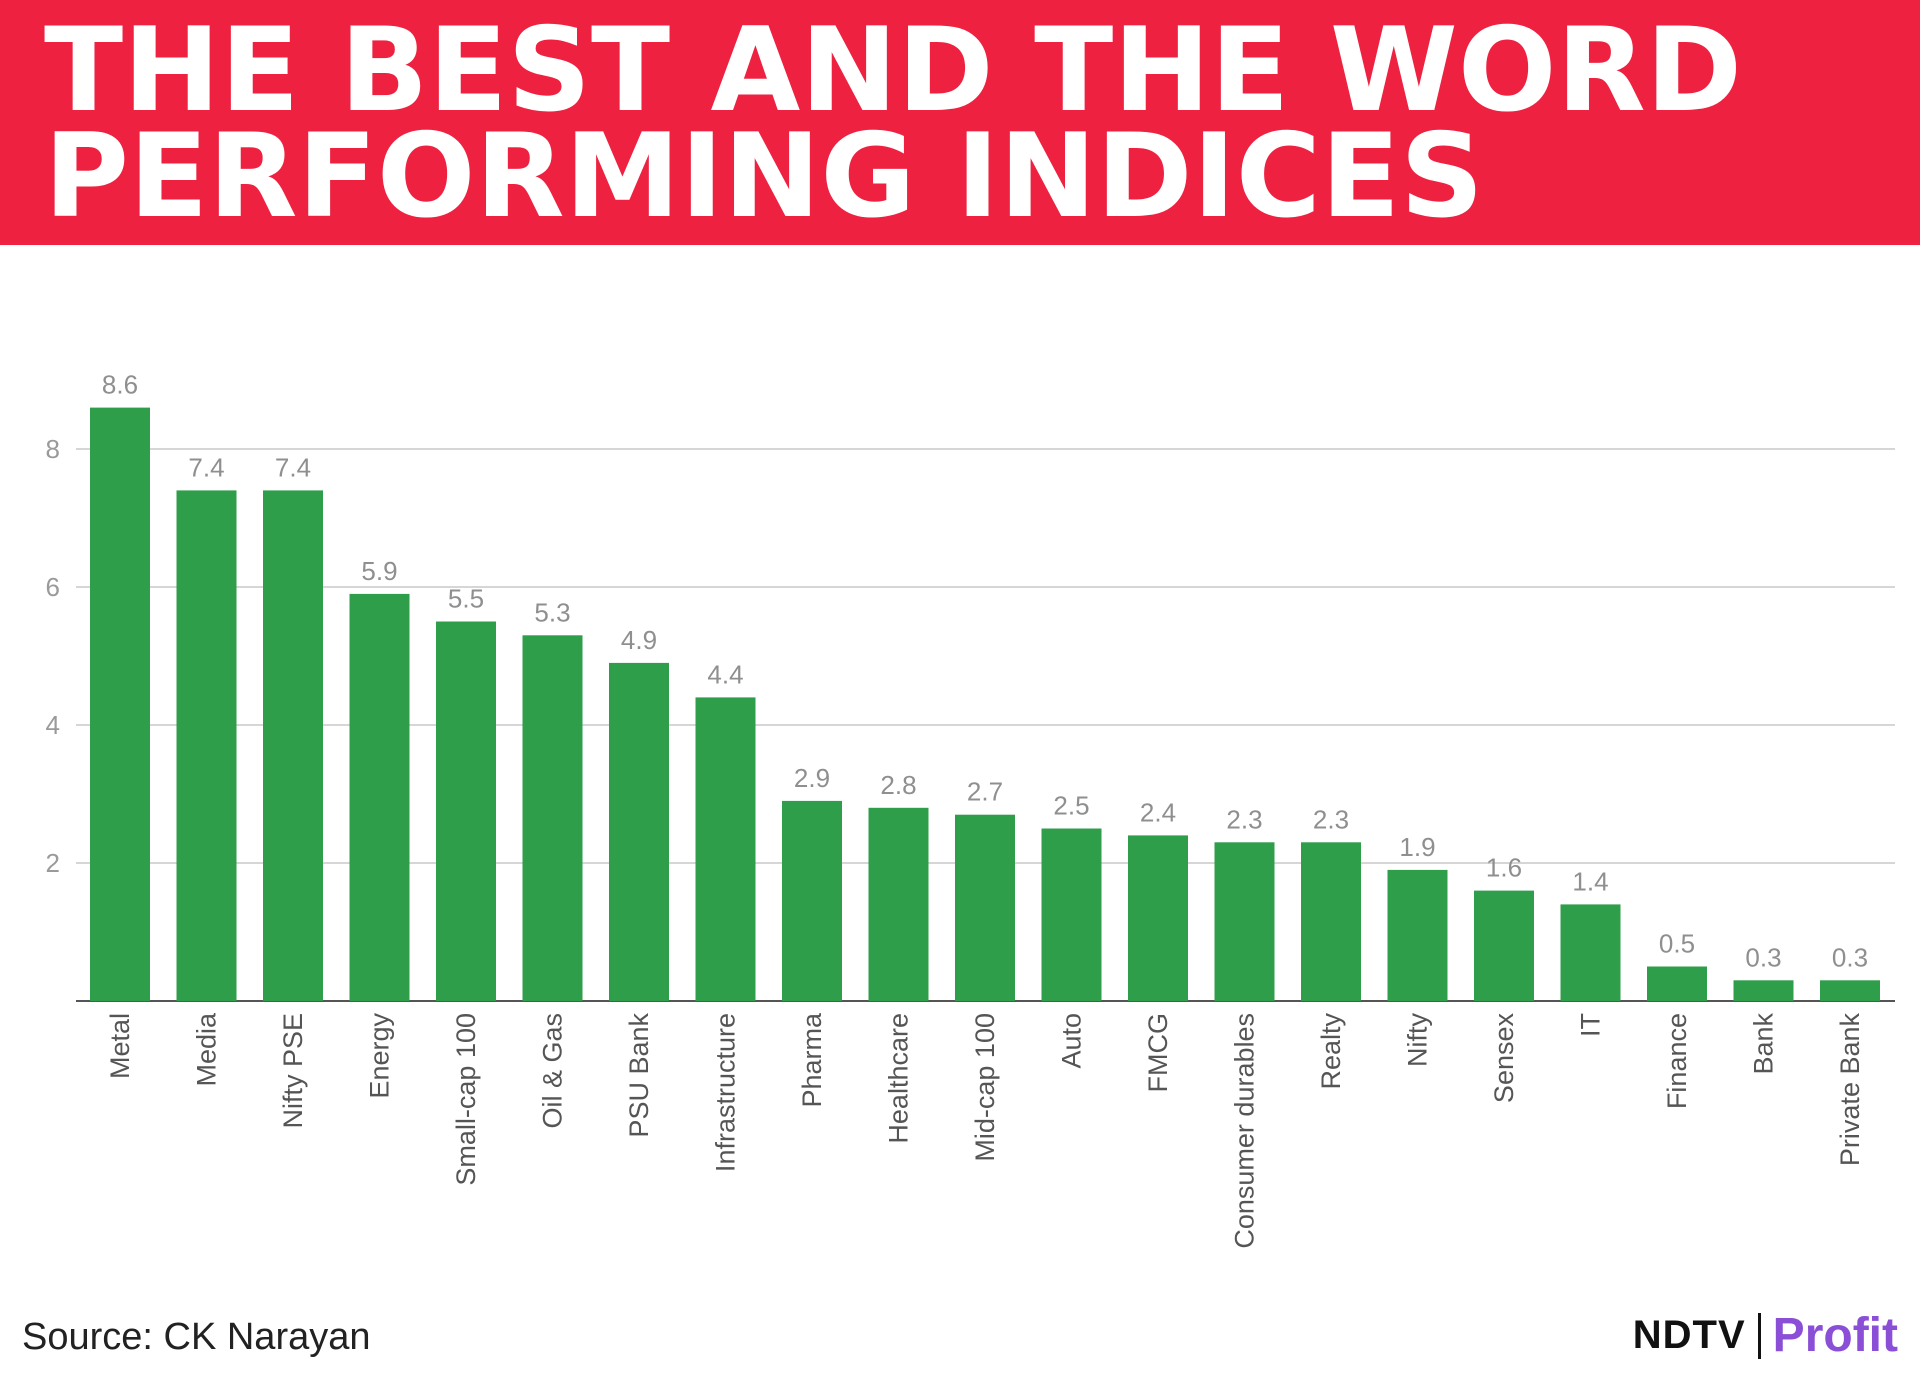 Image resolution: width=1920 pixels, height=1388 pixels. I want to click on category-label-5: Oil & Gas, so click(553, 1071).